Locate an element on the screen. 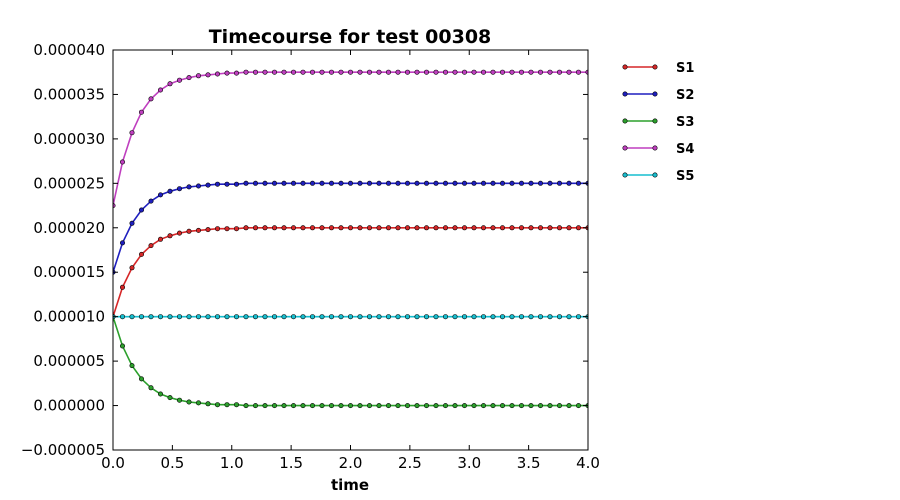 This screenshot has height=500, width=900. x-tick-label: 1.0 is located at coordinates (232, 463).